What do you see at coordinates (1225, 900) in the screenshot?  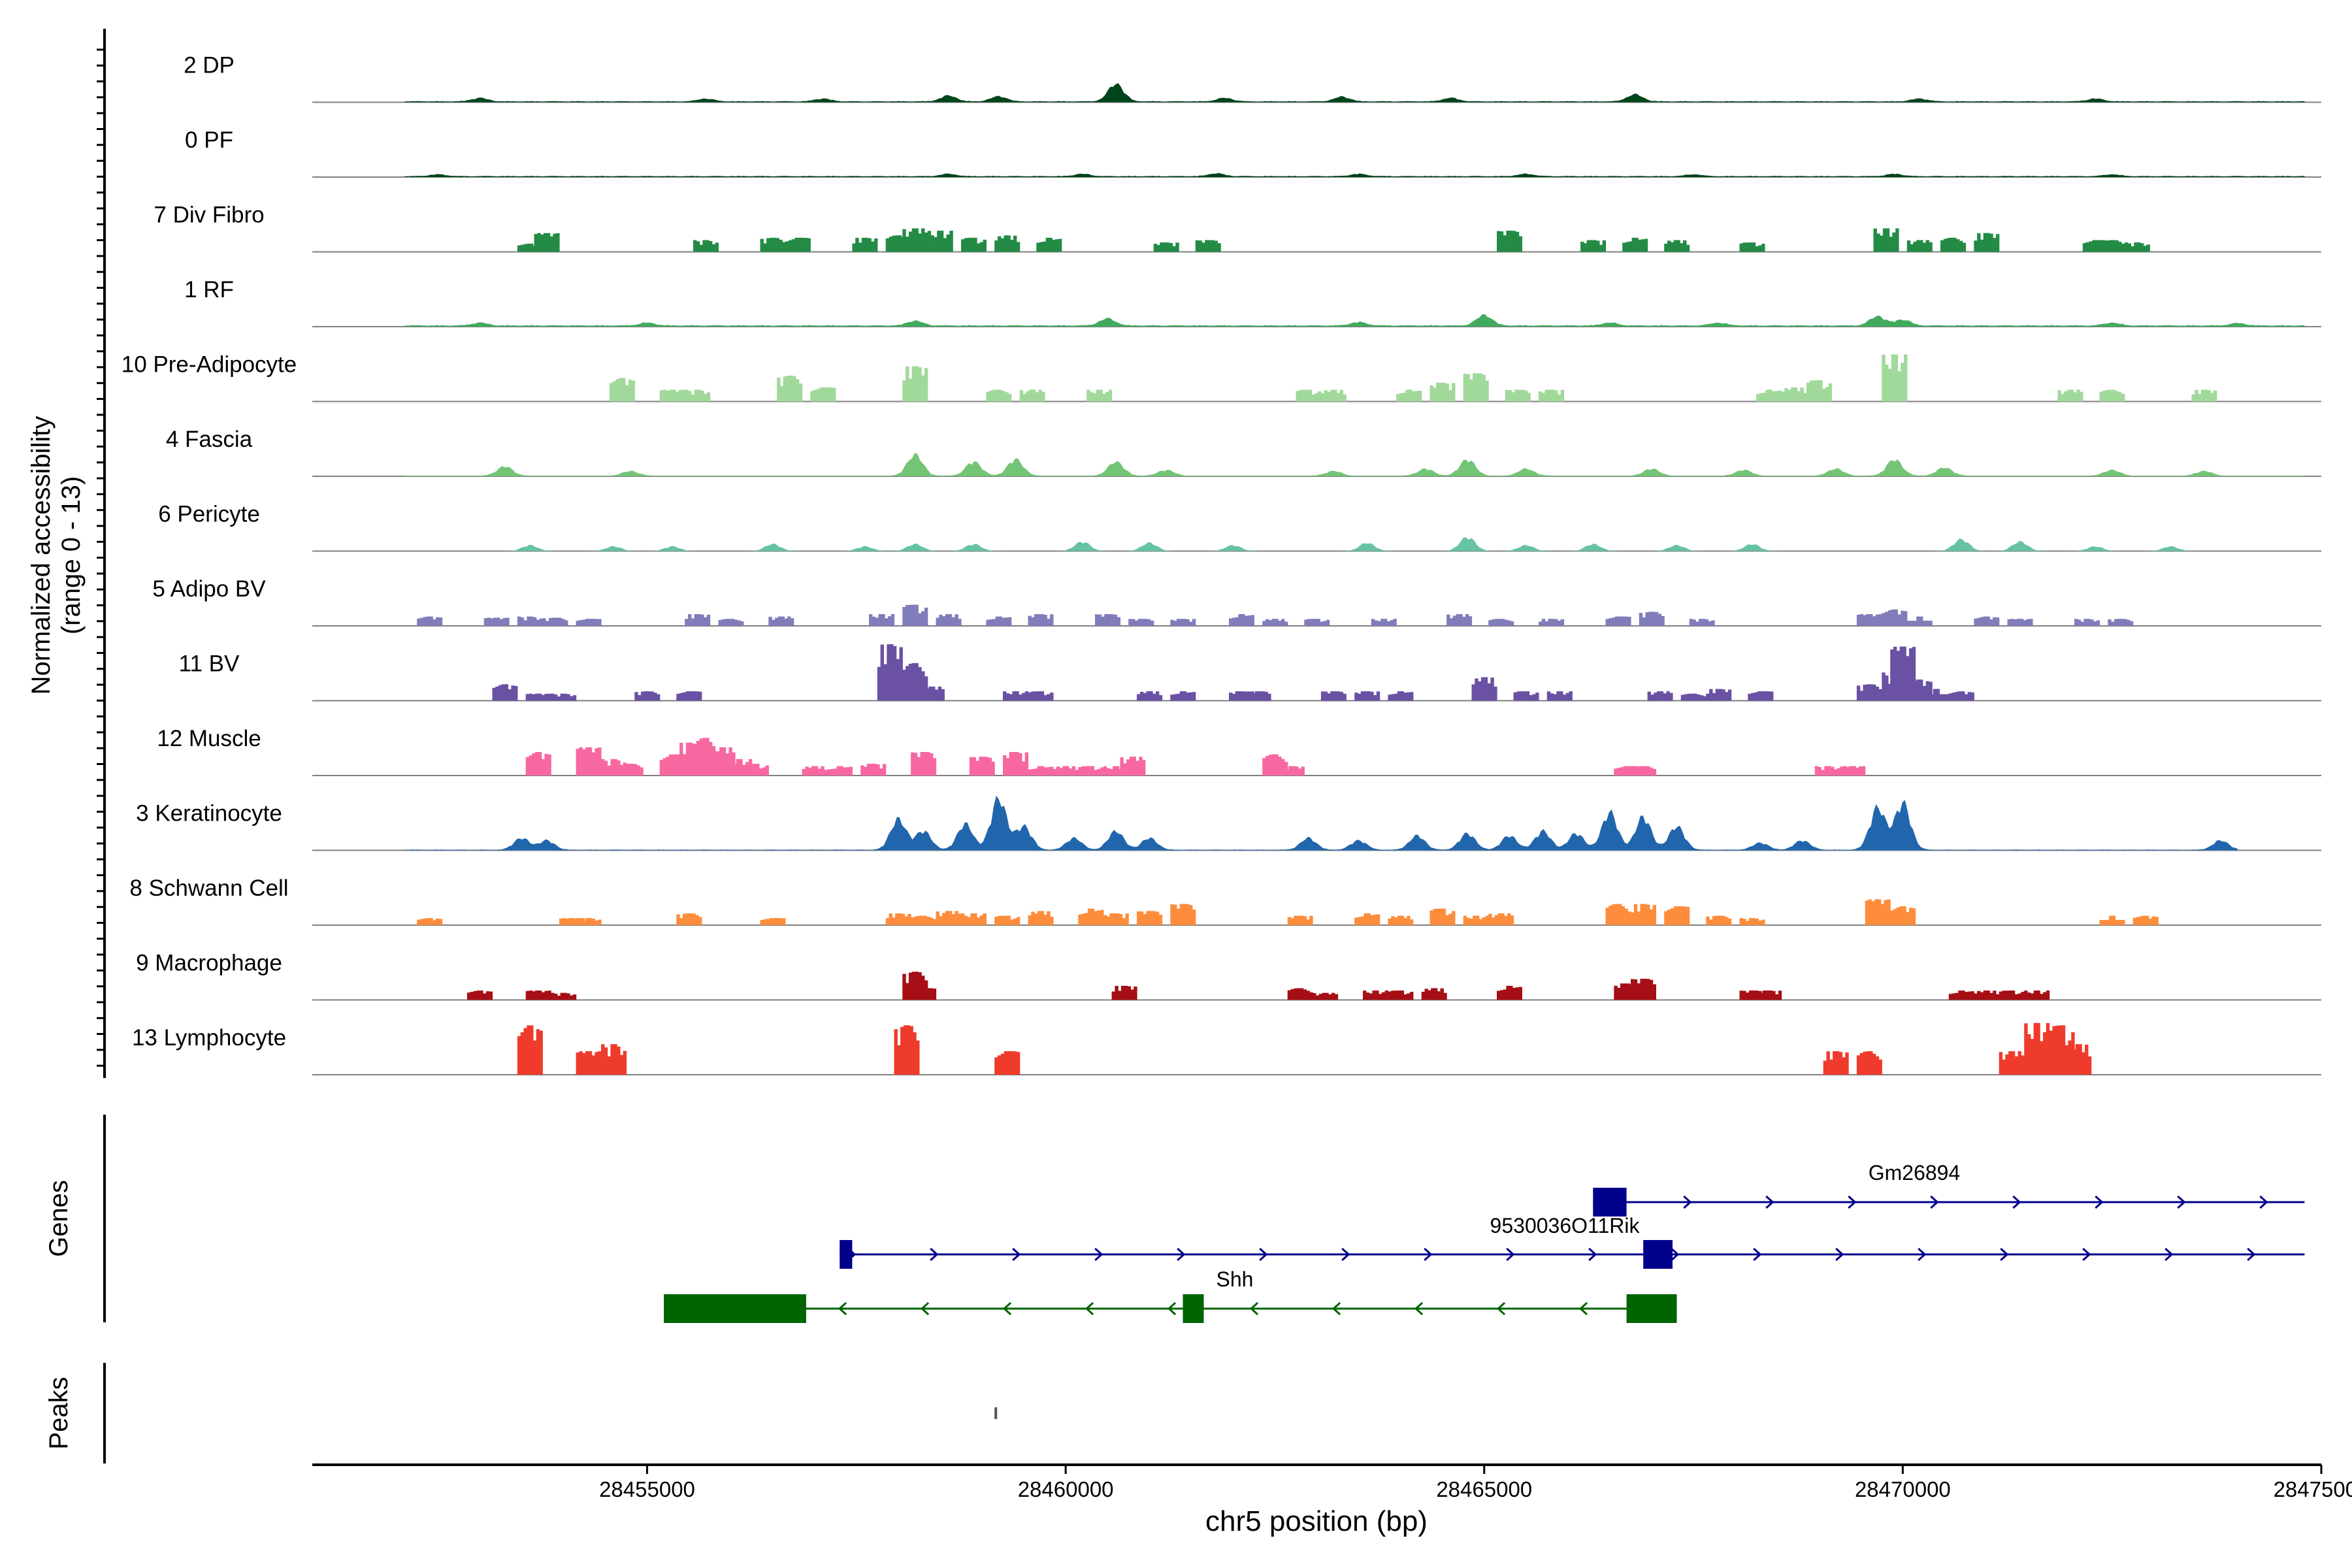 I see `track-8-schwann-cell: 8 Schwann Cell` at bounding box center [1225, 900].